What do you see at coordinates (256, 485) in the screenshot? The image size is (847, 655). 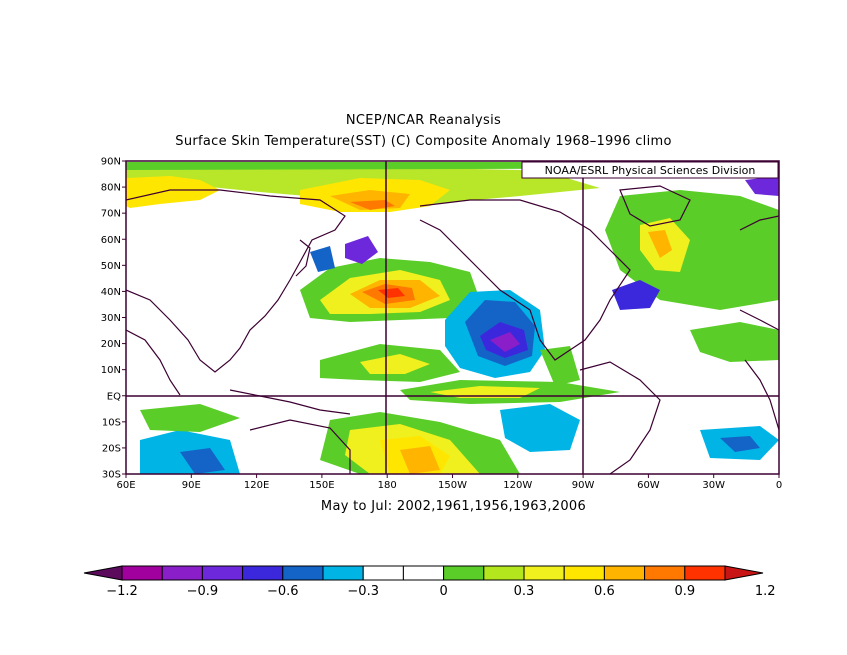 I see `lon-label: 120E` at bounding box center [256, 485].